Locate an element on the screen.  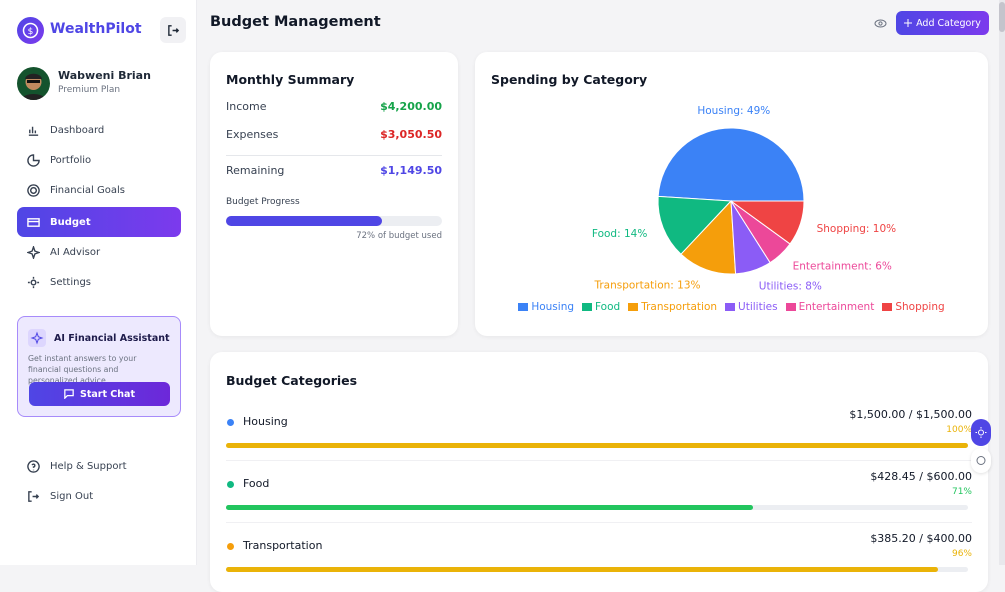
category-percent: 100% is located at coordinates (959, 430).